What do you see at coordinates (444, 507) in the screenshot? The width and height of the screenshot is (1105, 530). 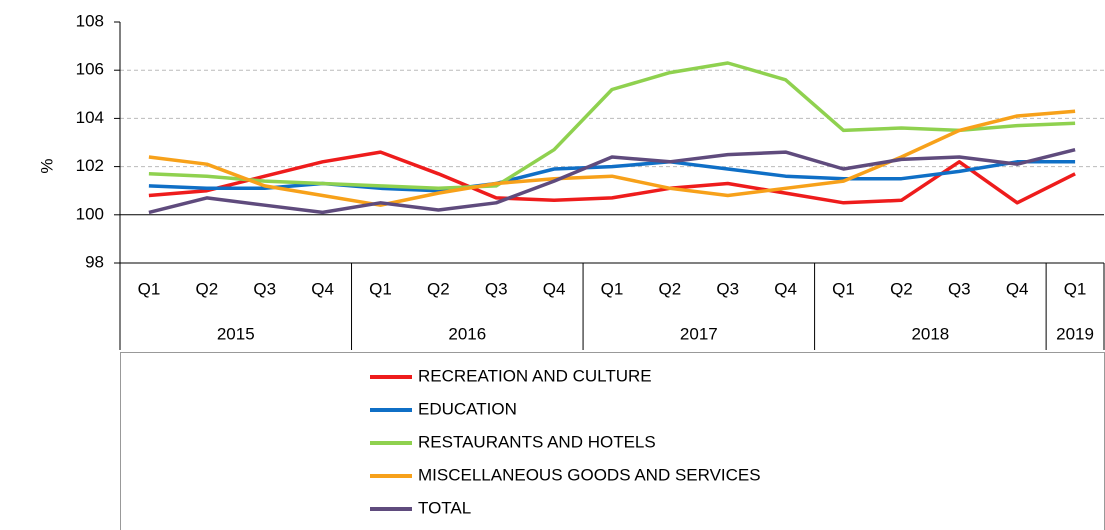 I see `legend-label: TOTAL` at bounding box center [444, 507].